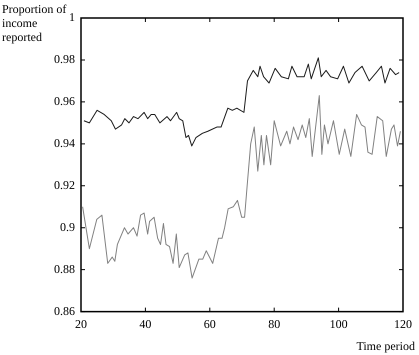 The width and height of the screenshot is (419, 355). What do you see at coordinates (72, 17) in the screenshot?
I see `y-tick-label: 1` at bounding box center [72, 17].